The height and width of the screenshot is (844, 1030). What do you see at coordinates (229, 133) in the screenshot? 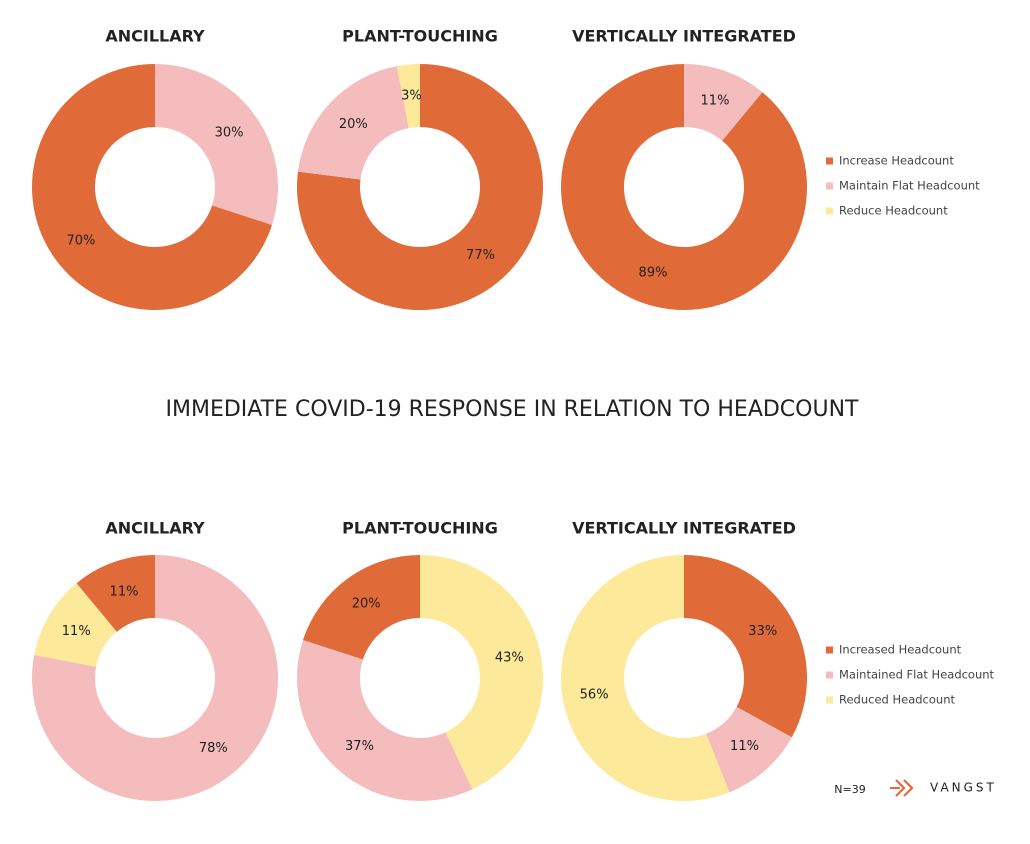
I see `data-label: 30%` at bounding box center [229, 133].